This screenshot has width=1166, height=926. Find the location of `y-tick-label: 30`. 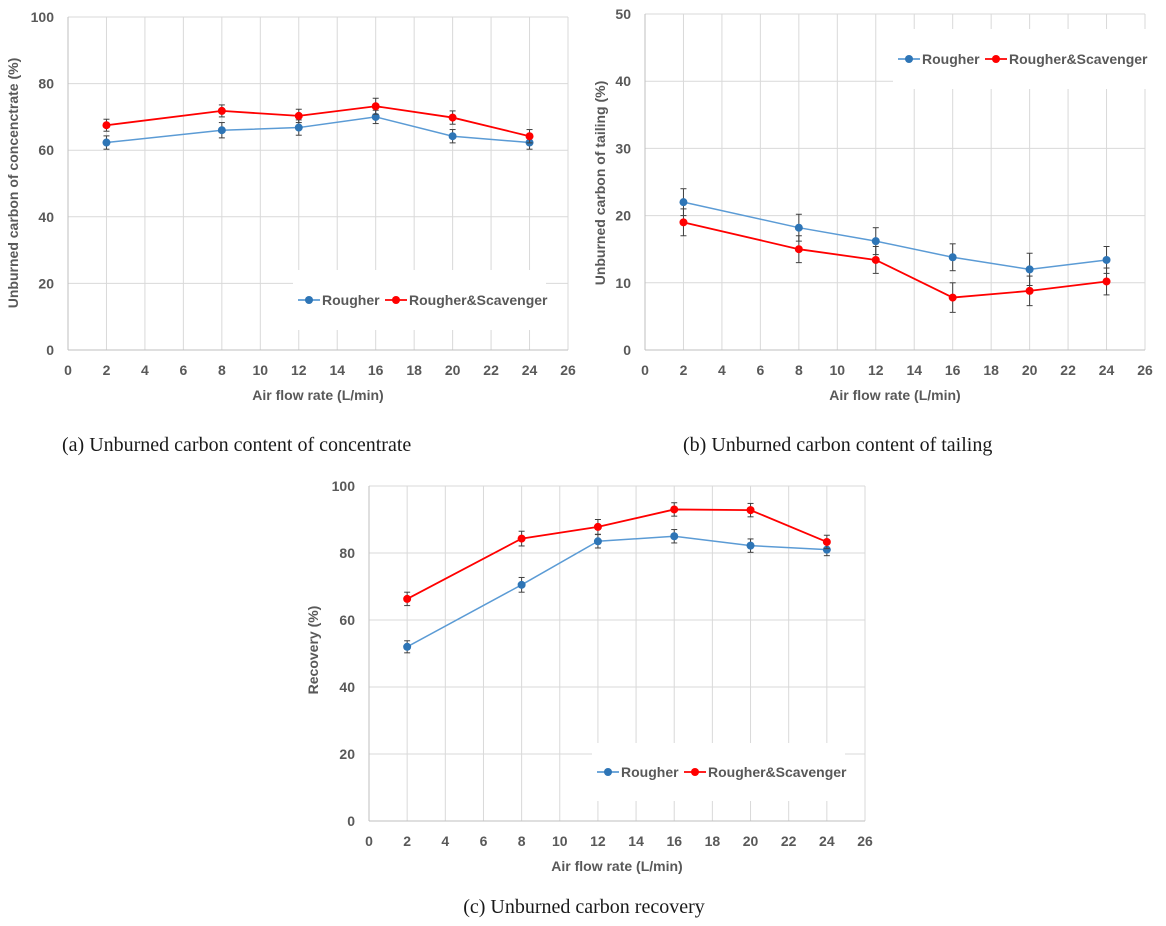

y-tick-label: 30 is located at coordinates (623, 148).